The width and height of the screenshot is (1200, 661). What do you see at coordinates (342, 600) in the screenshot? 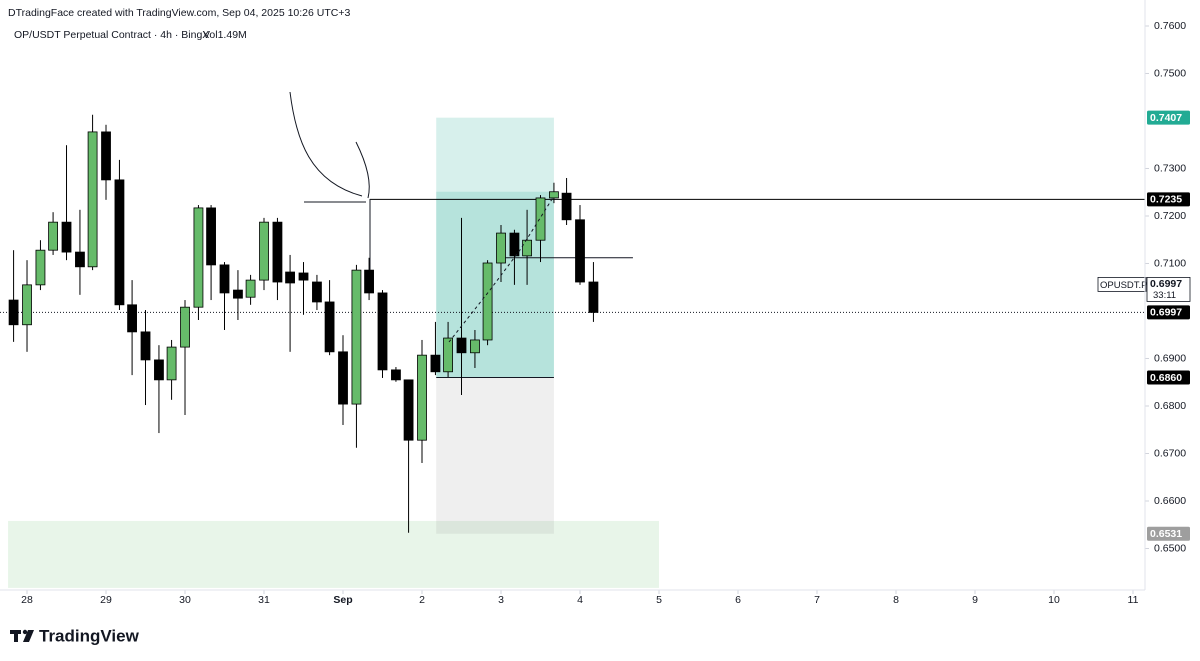
I see `x-tick-label: Sep` at bounding box center [342, 600].